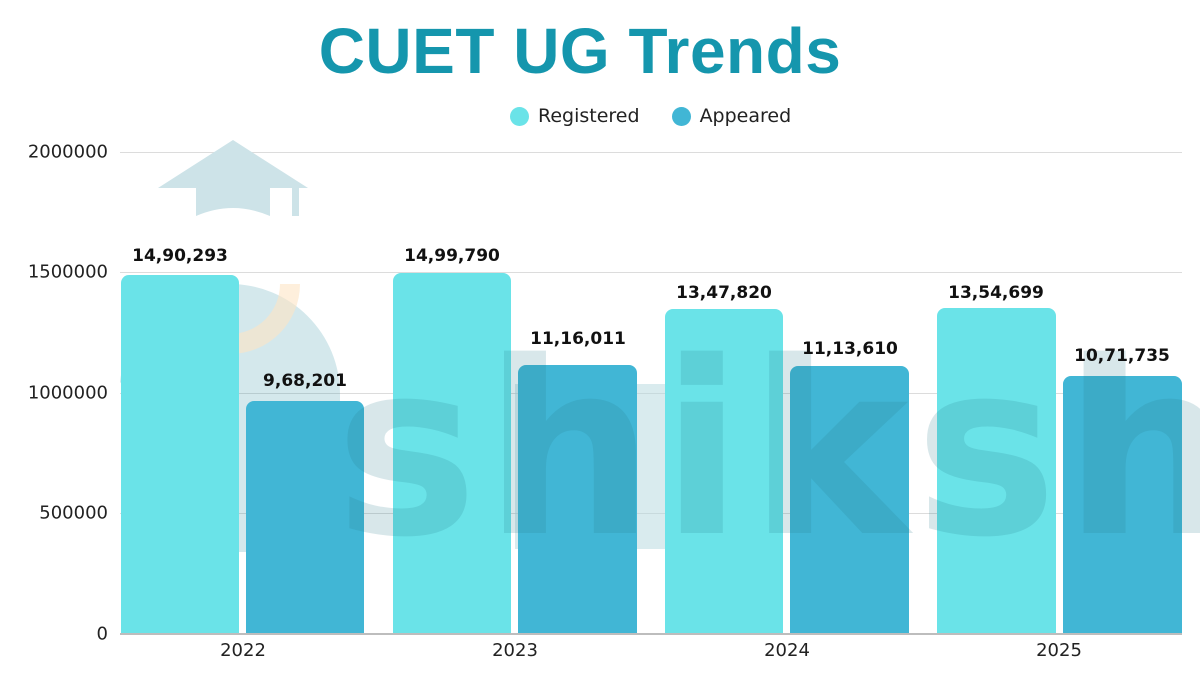 This screenshot has height=675, width=1200. I want to click on label-registered-2022: 14,90,293, so click(180, 256).